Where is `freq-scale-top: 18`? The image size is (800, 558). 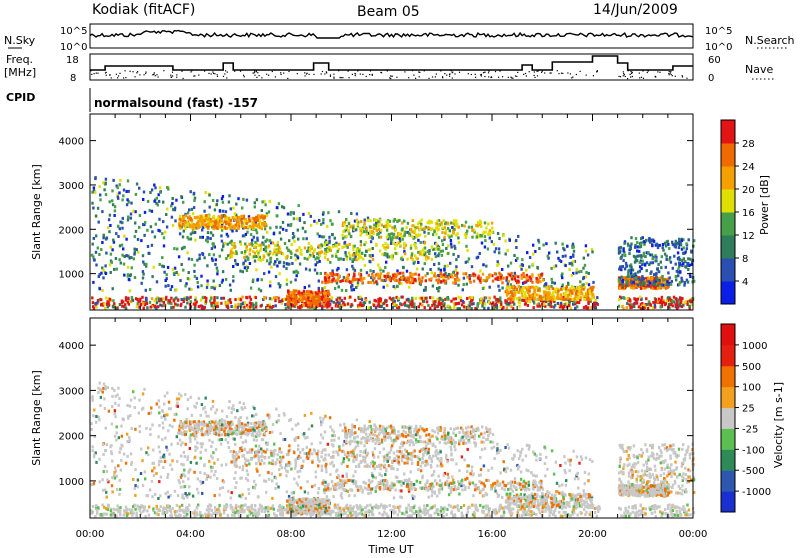
freq-scale-top: 18 is located at coordinates (72, 60).